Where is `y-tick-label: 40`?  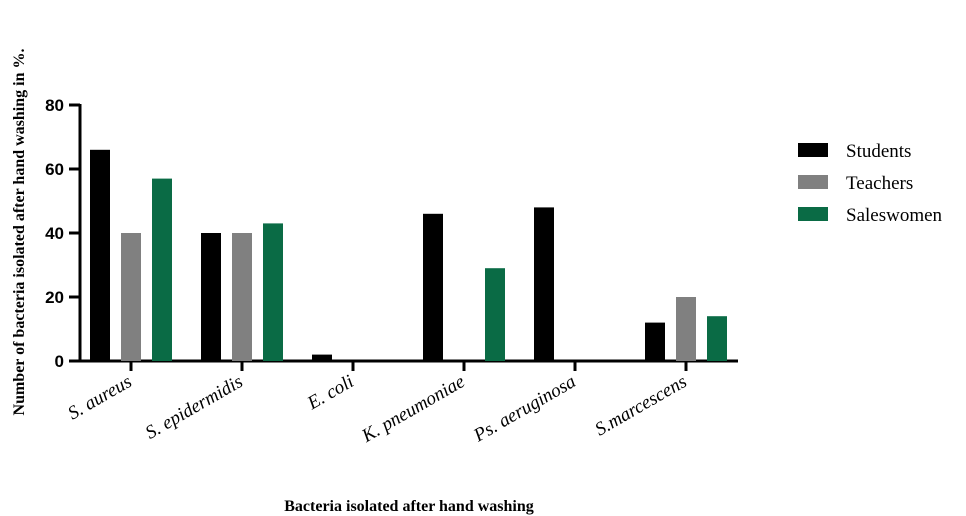 y-tick-label: 40 is located at coordinates (54, 233).